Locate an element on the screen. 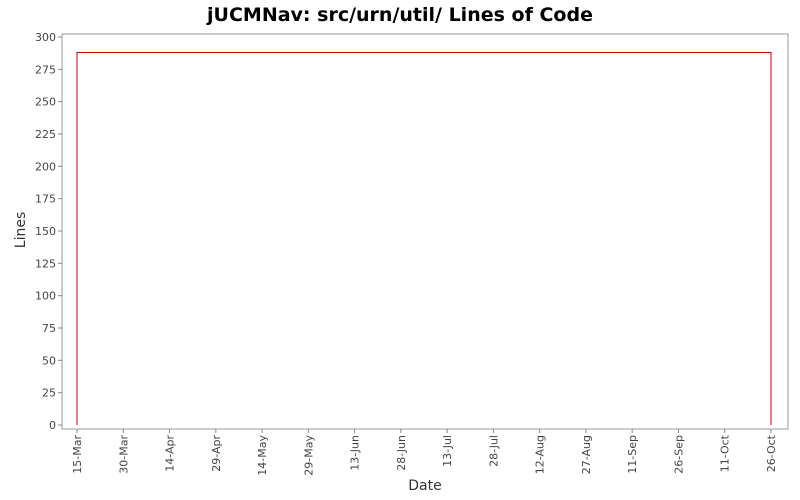 The height and width of the screenshot is (500, 800). x-tick-label: 13-Jul is located at coordinates (447, 451).